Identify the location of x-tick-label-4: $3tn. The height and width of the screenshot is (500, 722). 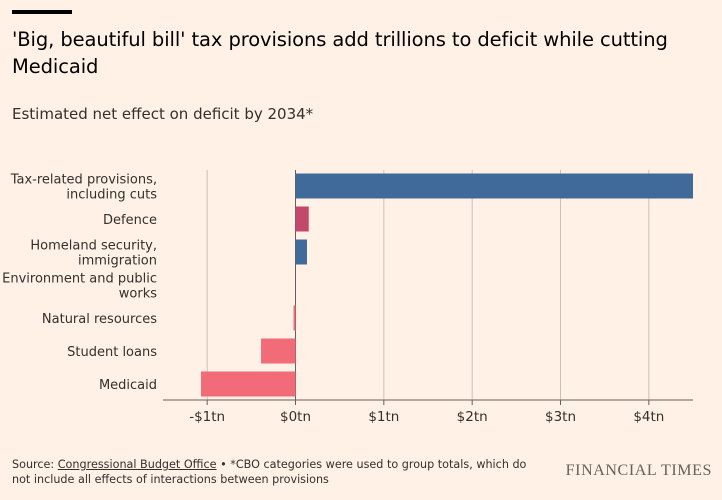
(560, 417).